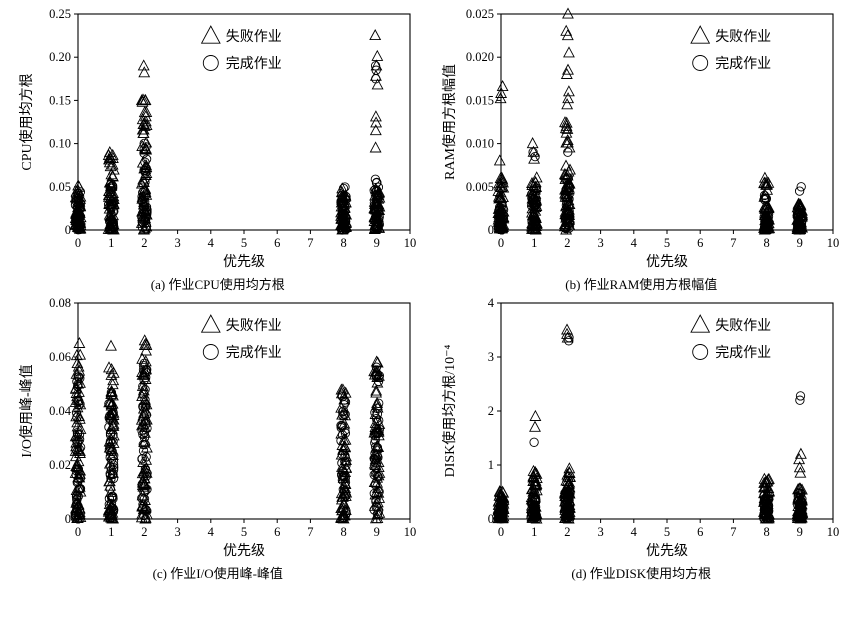 The image size is (859, 617). Describe the element at coordinates (449, 122) in the screenshot. I see `y-axis-label: RAM使用方根幅值` at that location.